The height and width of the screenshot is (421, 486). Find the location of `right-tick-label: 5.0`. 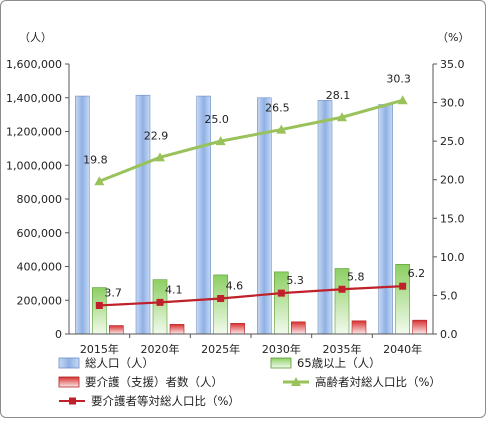

right-tick-label: 5.0 is located at coordinates (449, 295).